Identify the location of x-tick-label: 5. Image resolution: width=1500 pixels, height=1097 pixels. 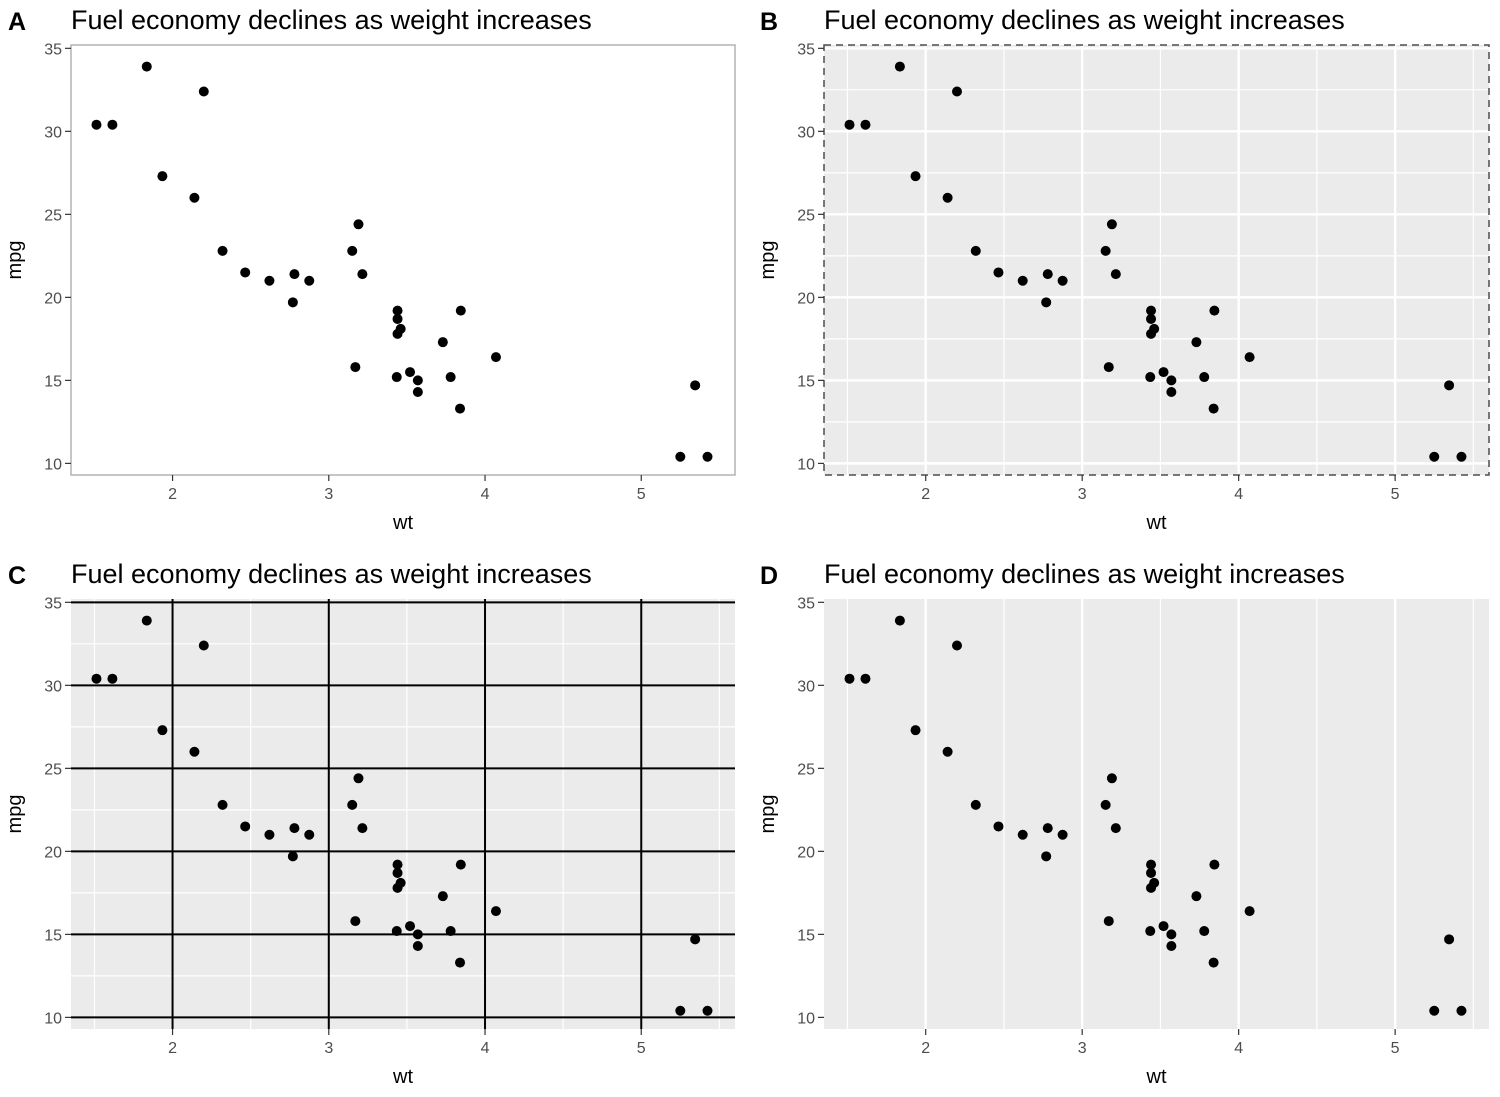
(1395, 494).